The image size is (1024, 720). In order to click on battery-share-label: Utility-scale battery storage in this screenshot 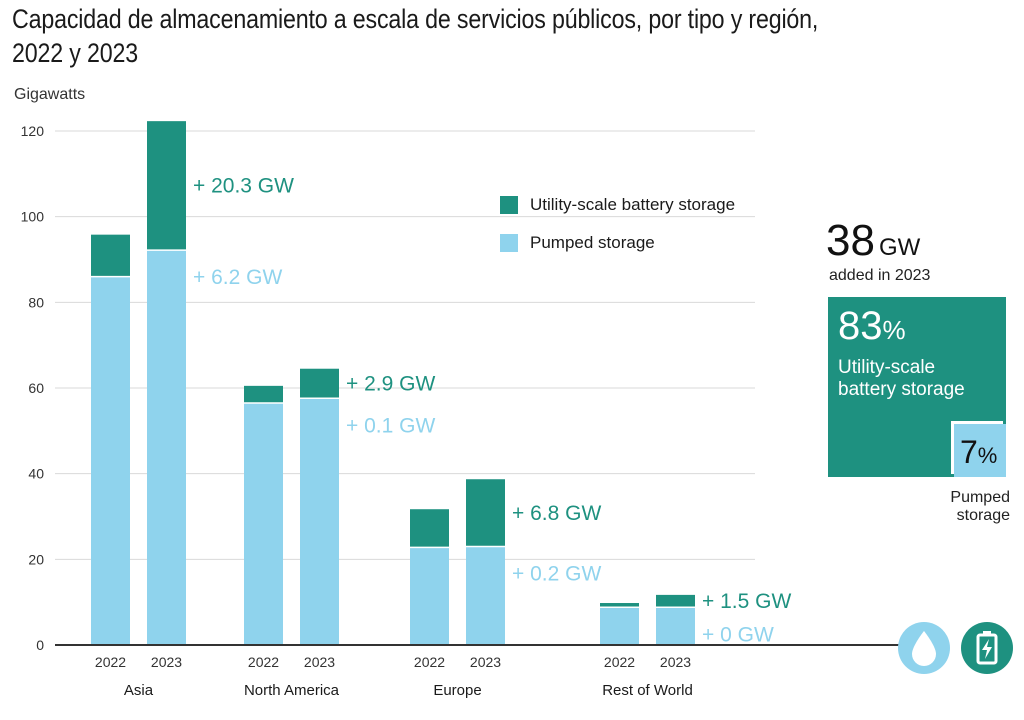, I will do `click(901, 378)`.